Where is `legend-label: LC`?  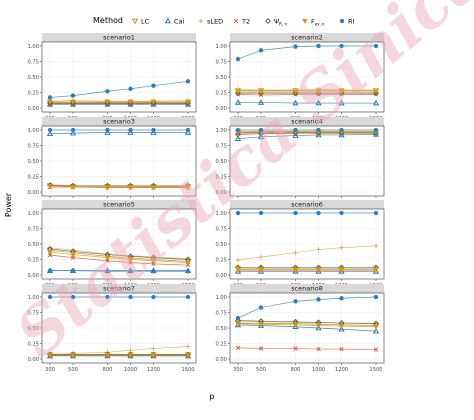
legend-label: LC is located at coordinates (145, 22).